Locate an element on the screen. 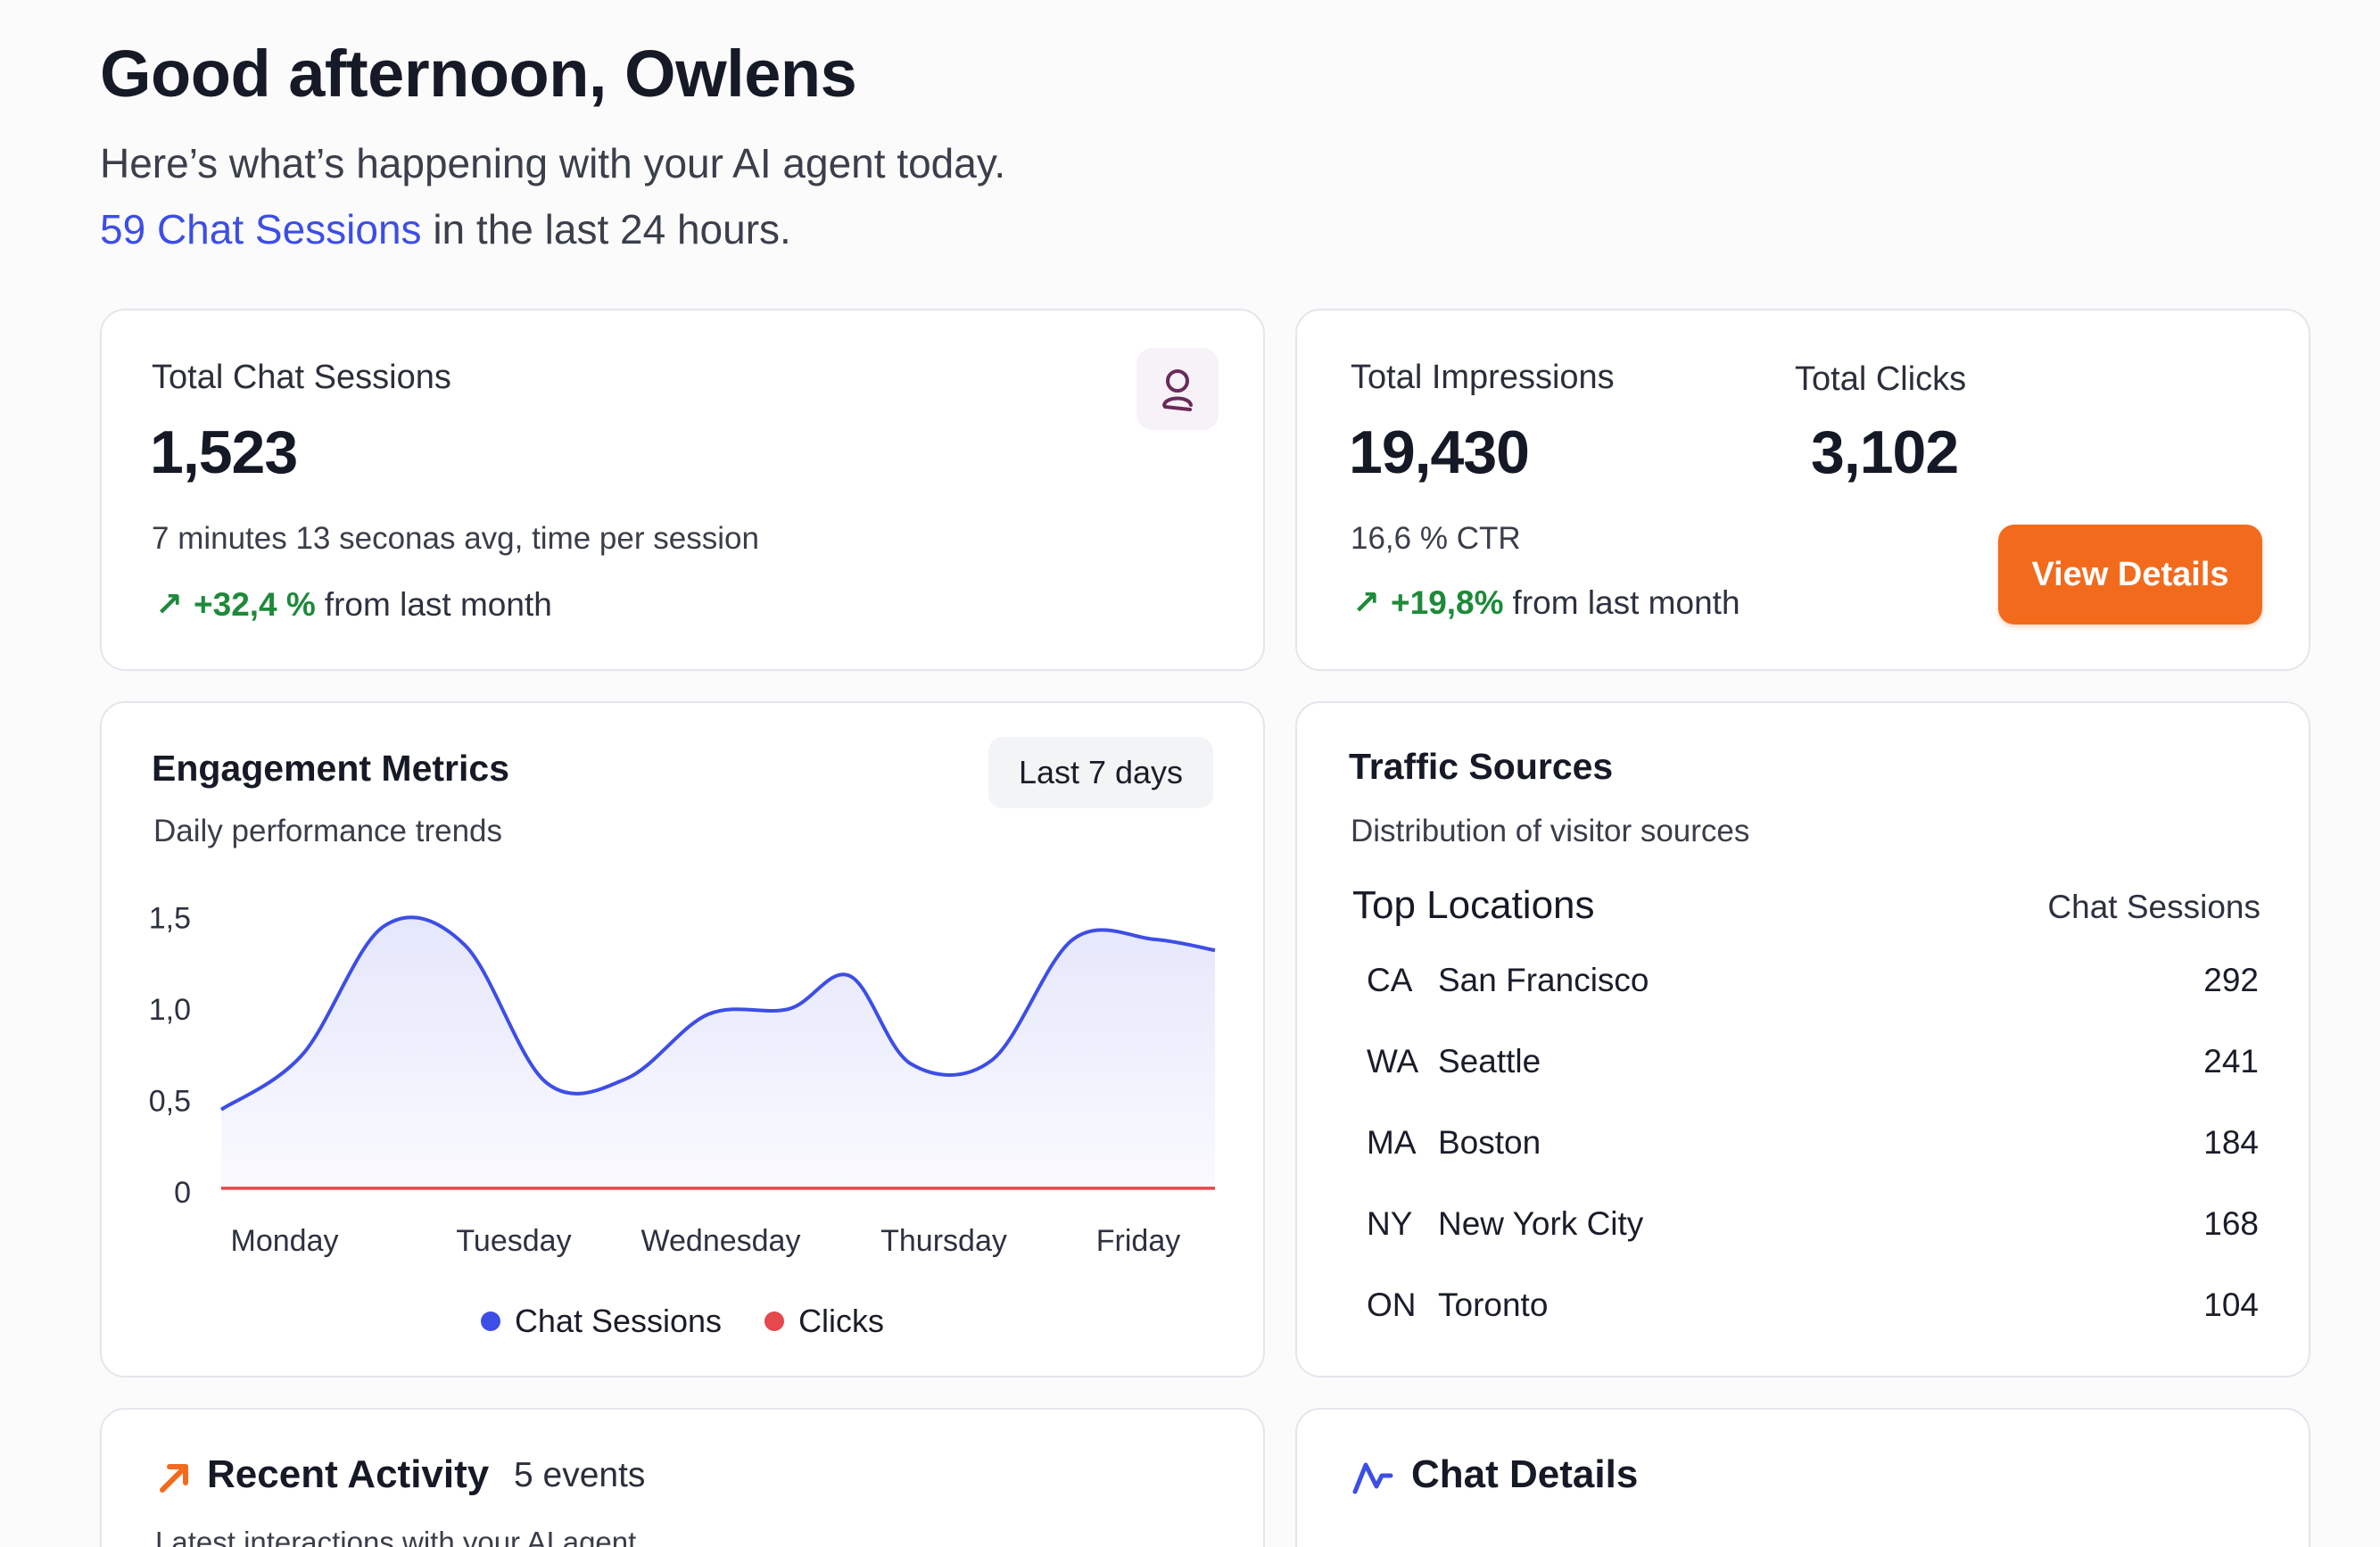 This screenshot has width=2380, height=1547. location-code: CA is located at coordinates (1390, 980).